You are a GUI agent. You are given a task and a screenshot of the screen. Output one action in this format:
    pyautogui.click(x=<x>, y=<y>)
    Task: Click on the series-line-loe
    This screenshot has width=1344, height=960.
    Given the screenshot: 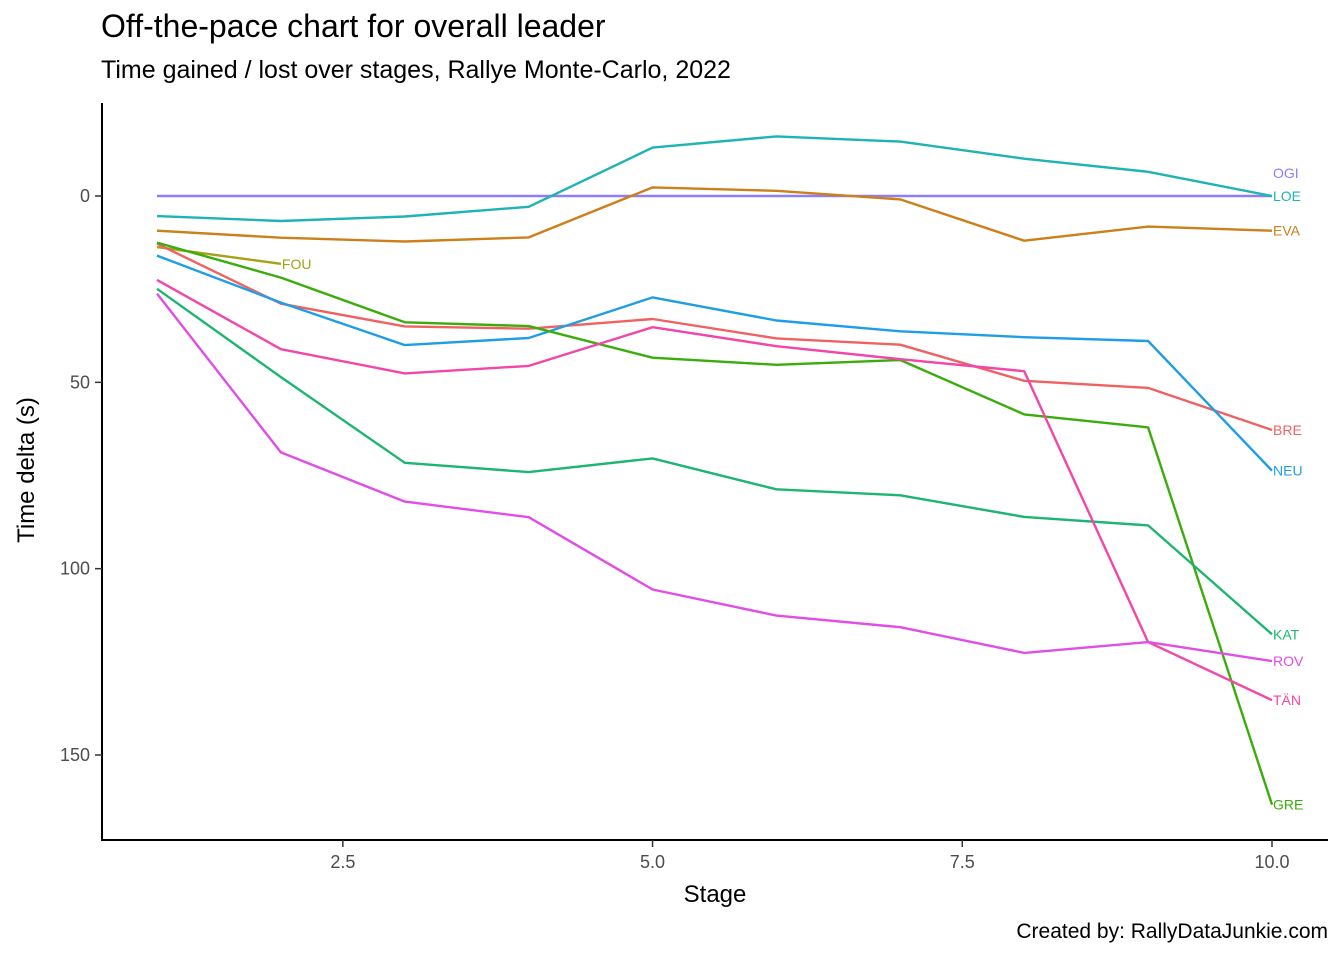 What is the action you would take?
    pyautogui.click(x=714, y=179)
    